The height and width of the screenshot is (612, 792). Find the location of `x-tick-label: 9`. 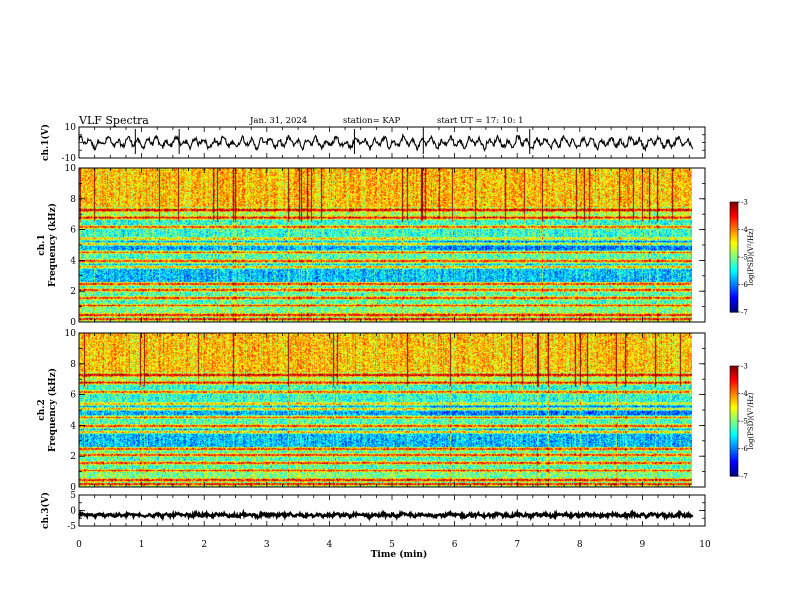

x-tick-label: 9 is located at coordinates (643, 545).